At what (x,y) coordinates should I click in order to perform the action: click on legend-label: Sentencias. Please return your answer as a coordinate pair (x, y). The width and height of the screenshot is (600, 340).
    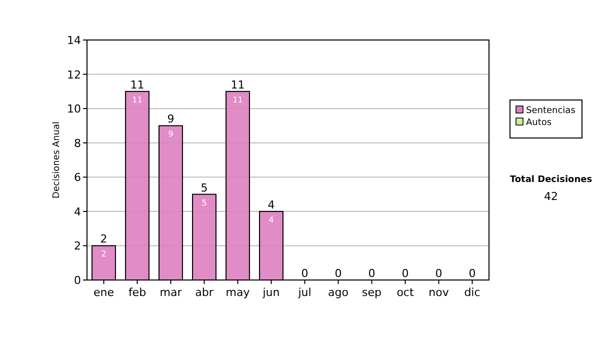
    Looking at the image, I should click on (551, 111).